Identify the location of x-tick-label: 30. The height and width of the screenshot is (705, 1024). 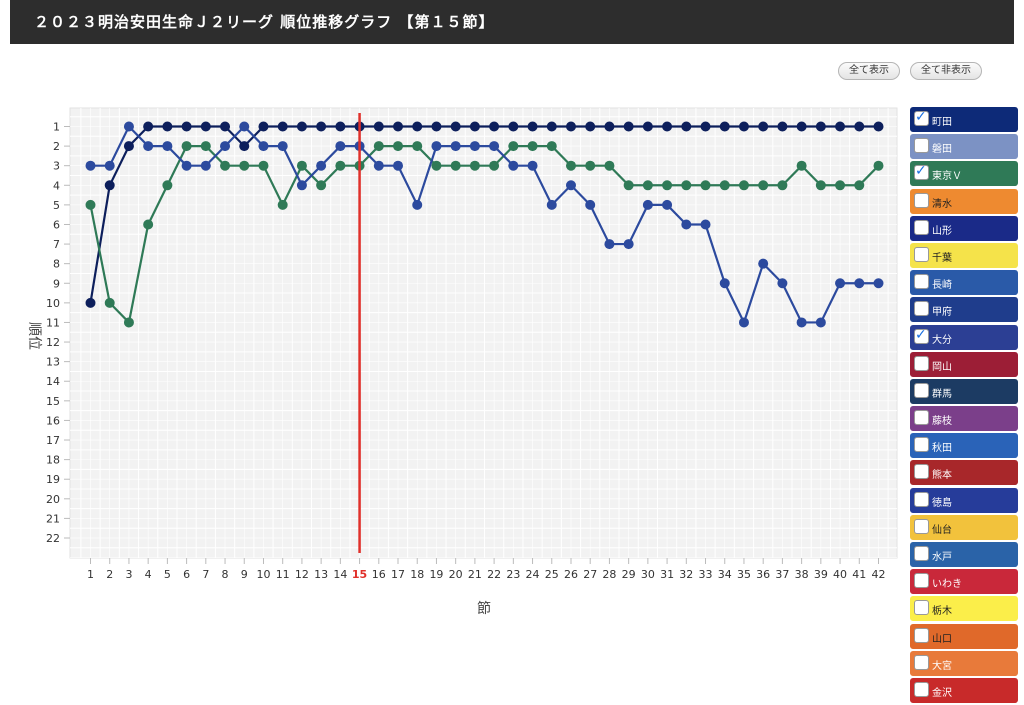
(648, 574).